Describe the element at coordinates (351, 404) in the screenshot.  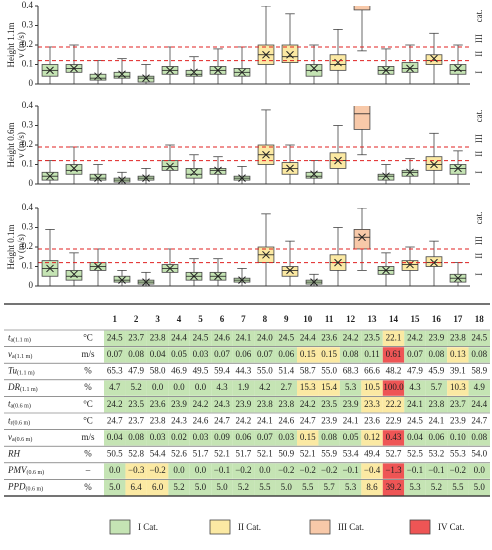
I see `cell-value: 23.9` at that location.